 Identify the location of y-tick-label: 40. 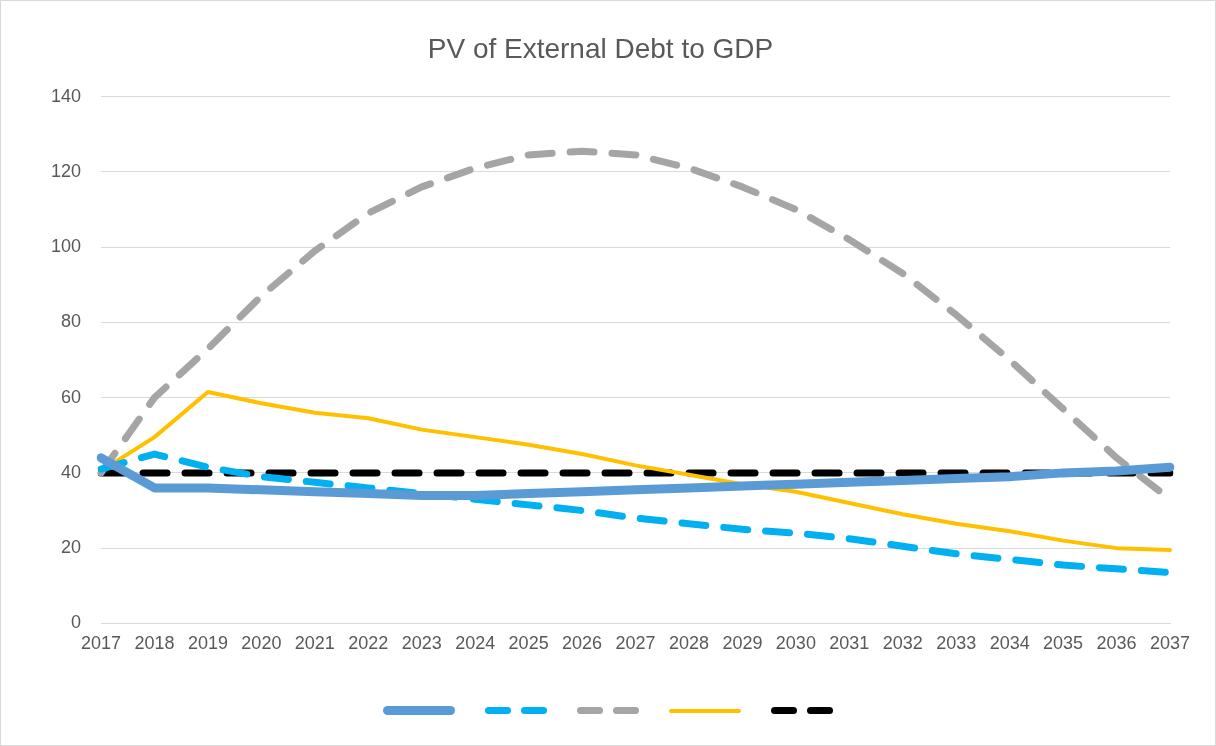
(71, 471).